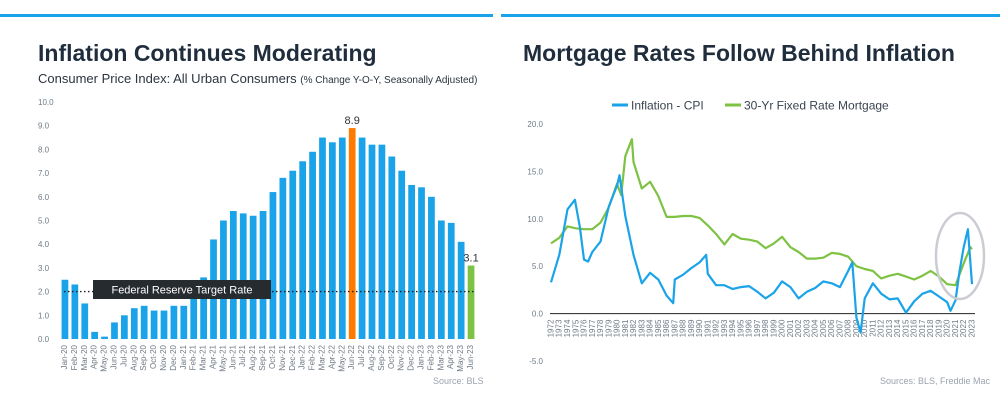  I want to click on x-tick-label: Sep-21, so click(262, 357).